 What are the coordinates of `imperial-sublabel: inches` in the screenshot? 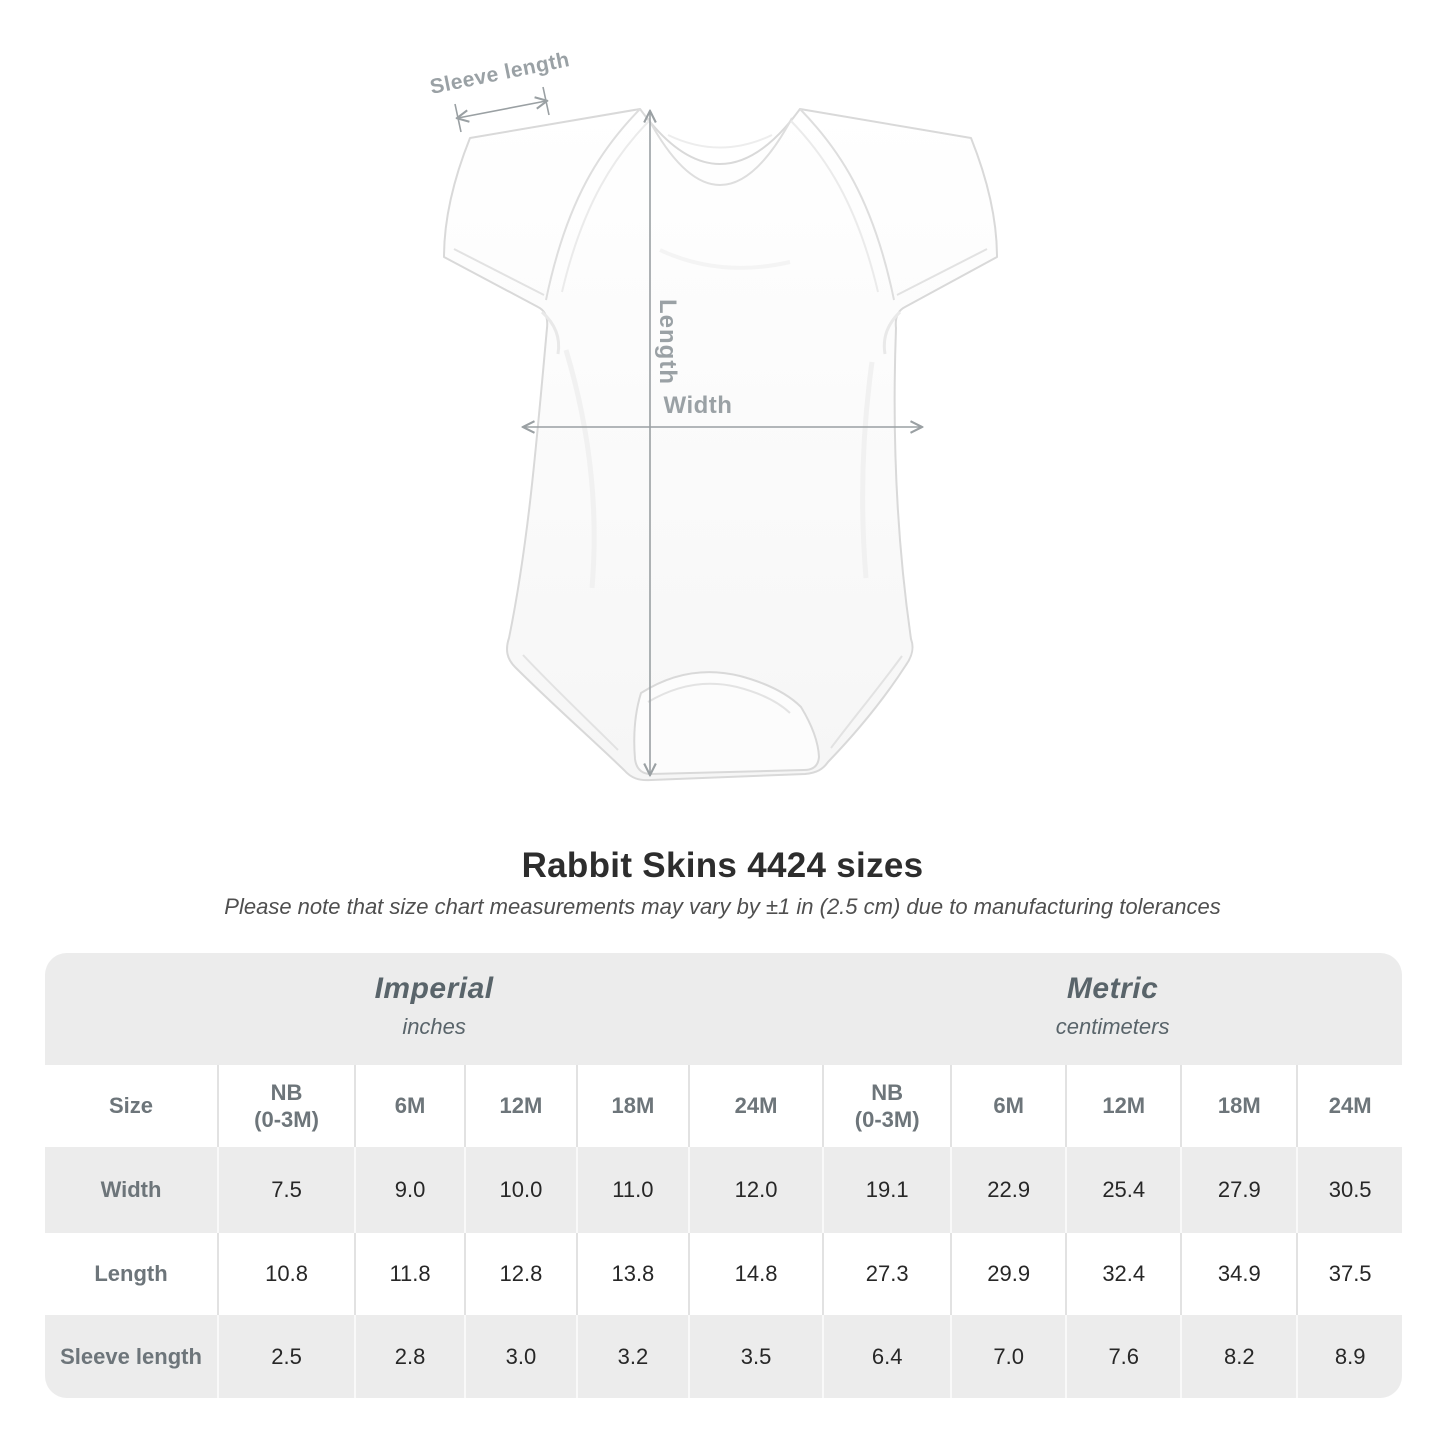 It's located at (434, 1026).